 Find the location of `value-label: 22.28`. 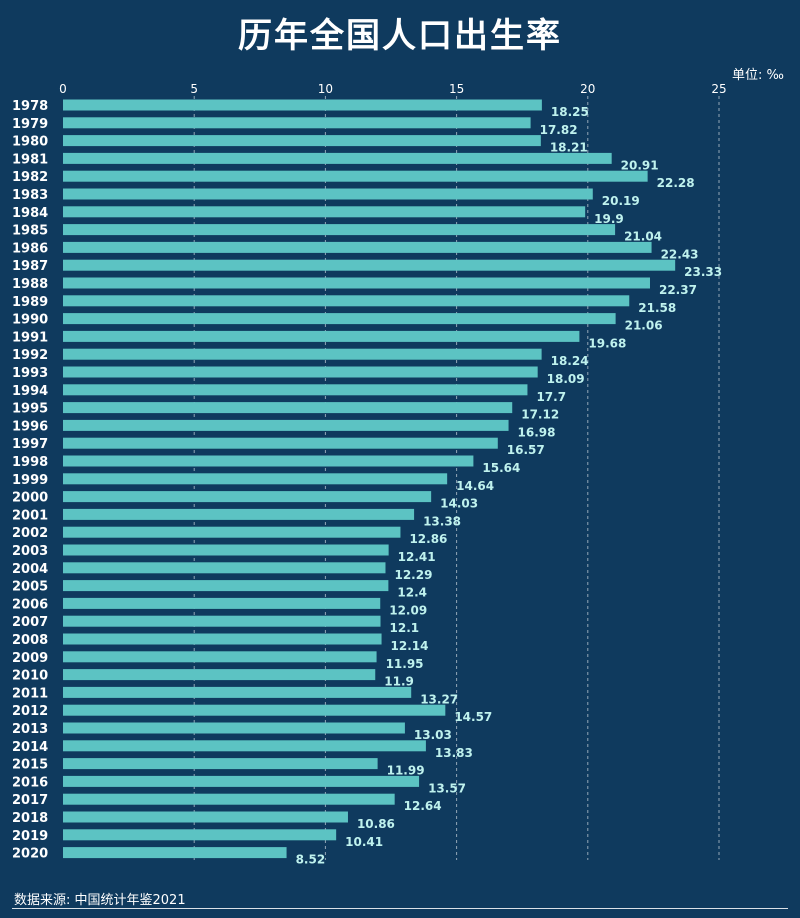

value-label: 22.28 is located at coordinates (676, 183).